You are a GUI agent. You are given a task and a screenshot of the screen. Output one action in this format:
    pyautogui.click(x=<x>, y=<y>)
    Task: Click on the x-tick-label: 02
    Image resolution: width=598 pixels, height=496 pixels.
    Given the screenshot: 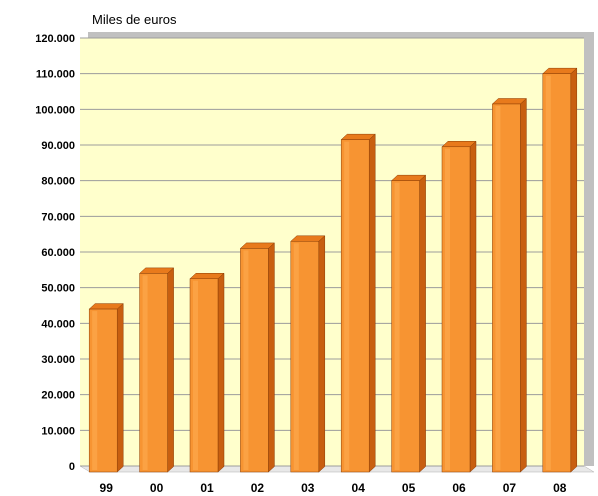 What is the action you would take?
    pyautogui.click(x=258, y=488)
    